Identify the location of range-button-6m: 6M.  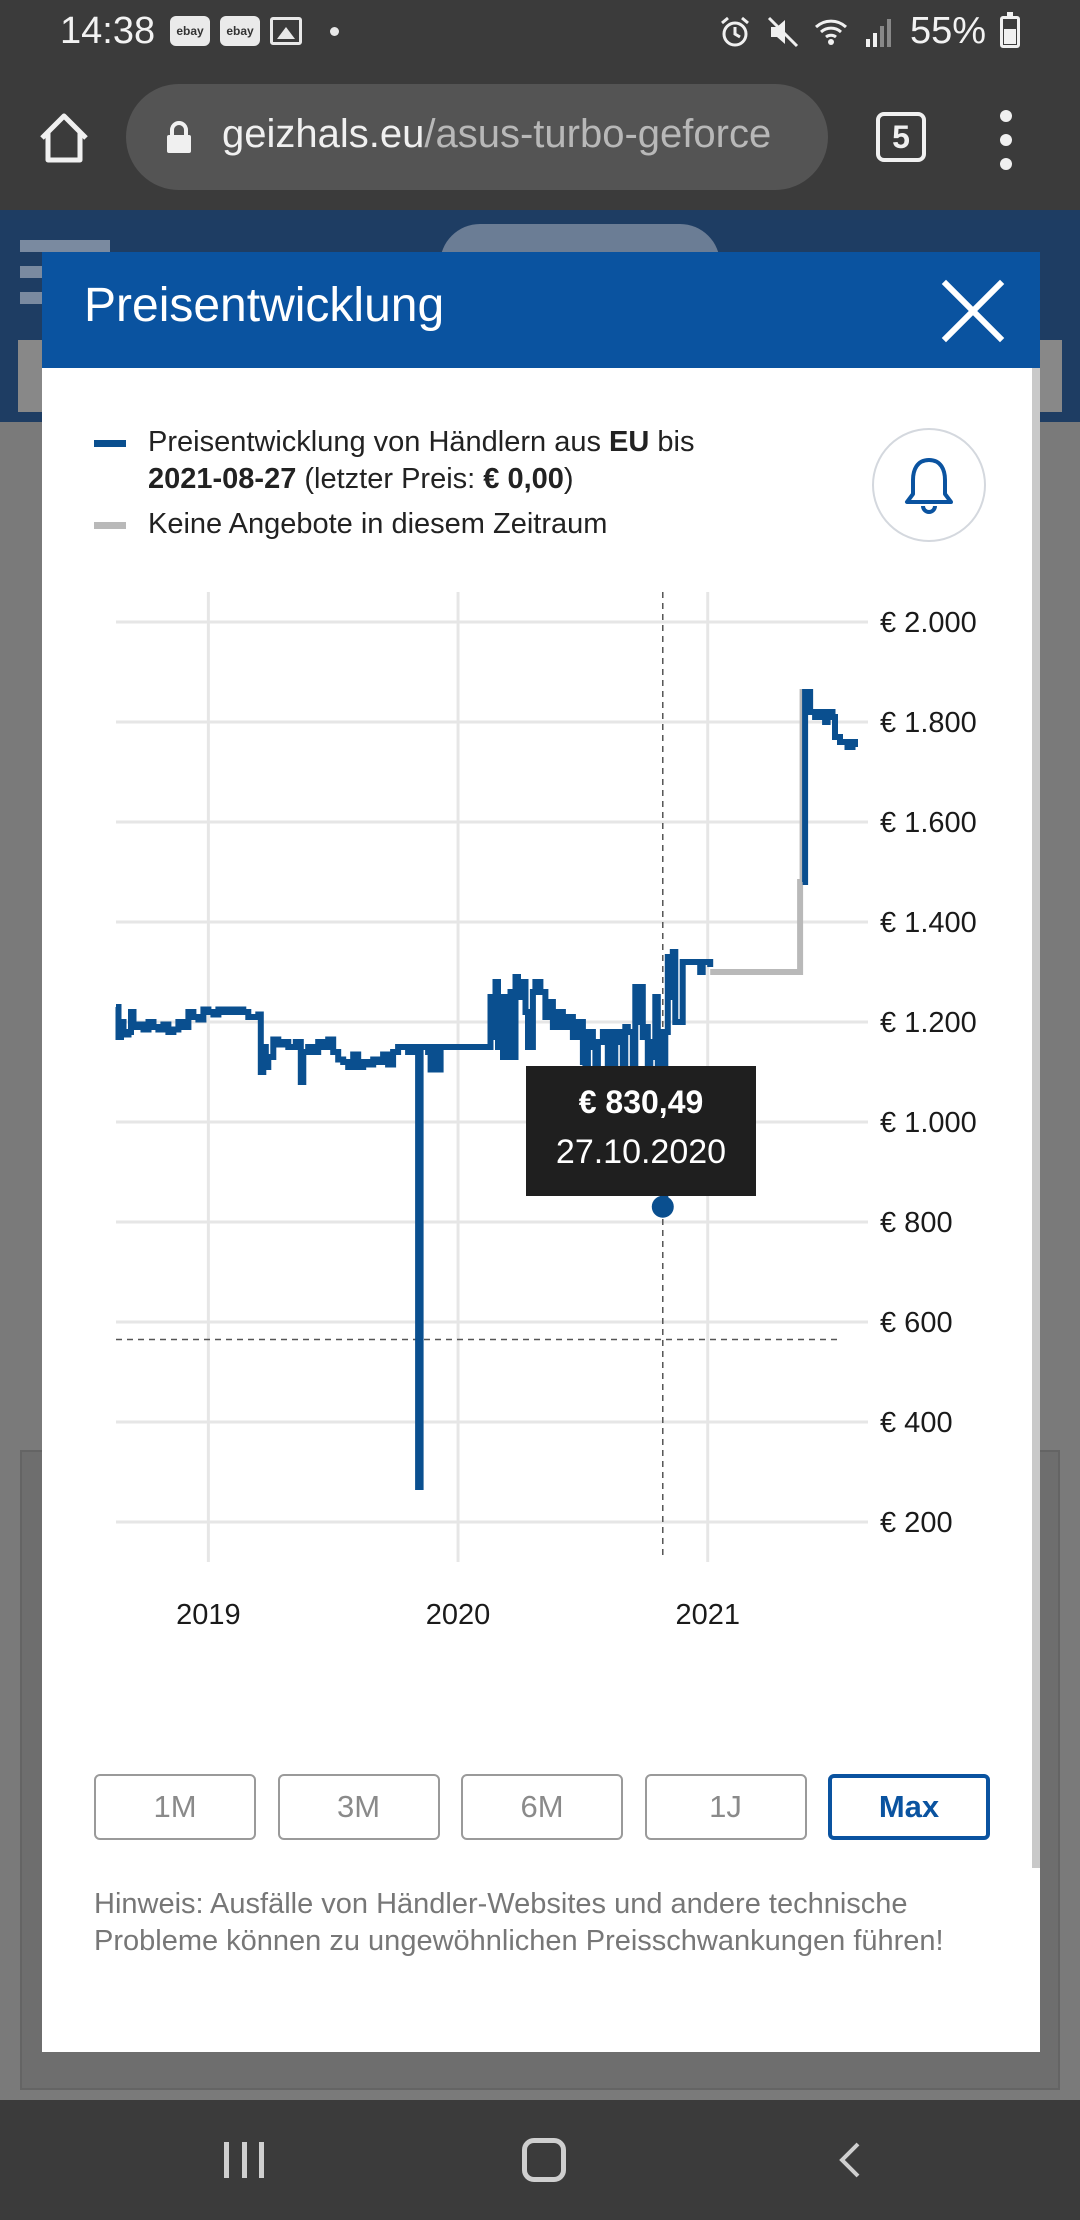
(542, 1807).